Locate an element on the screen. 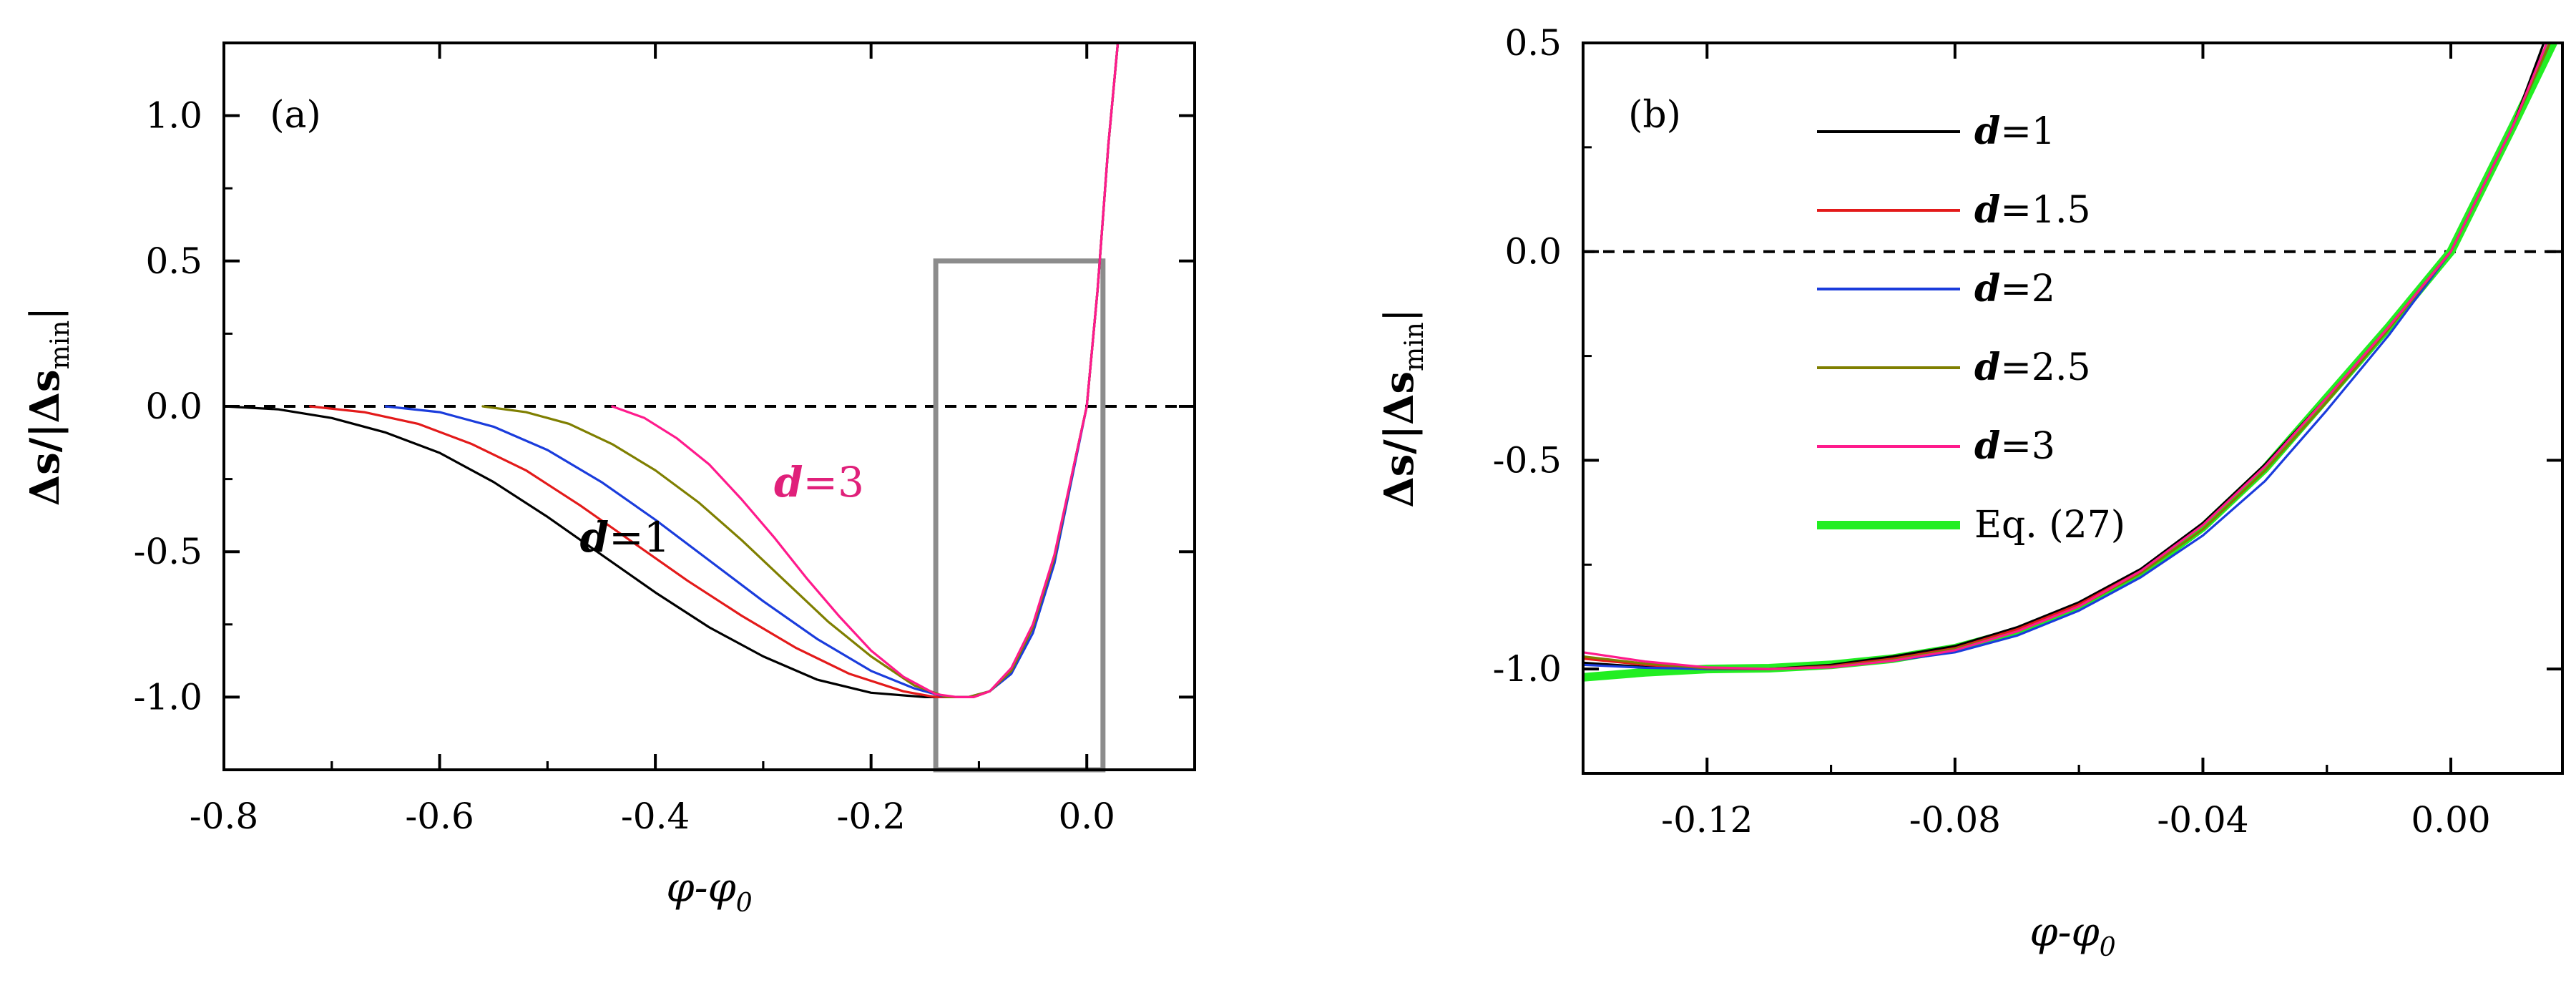 The image size is (2576, 988). legend-value: =3 is located at coordinates (2028, 446).